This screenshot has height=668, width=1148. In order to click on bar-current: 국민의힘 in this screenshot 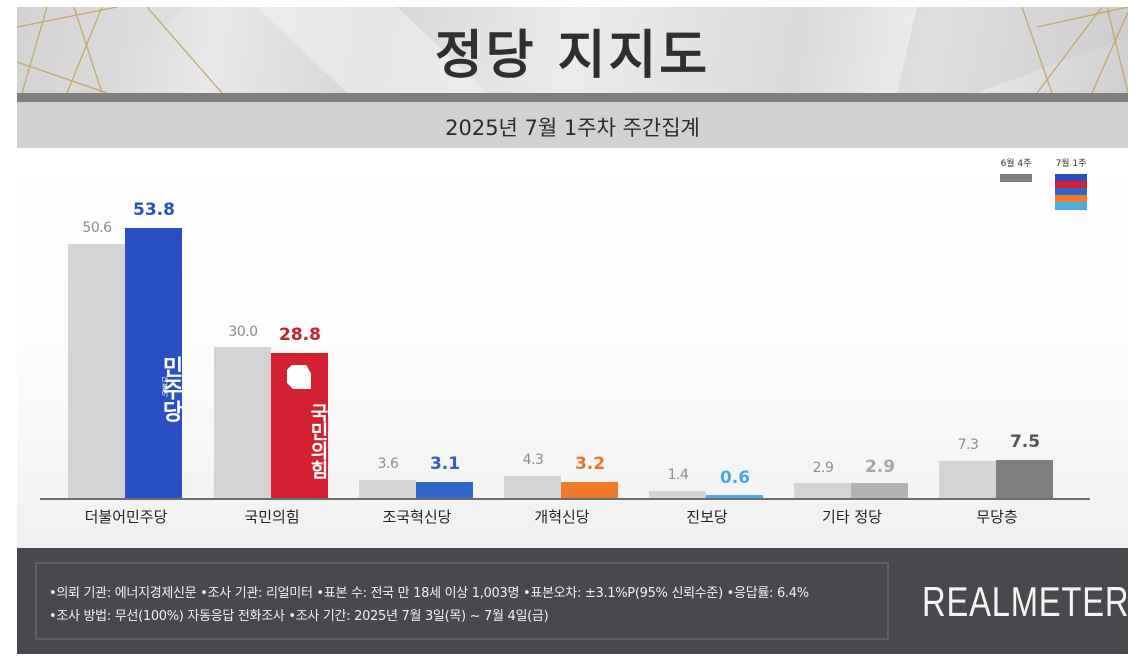, I will do `click(300, 425)`.